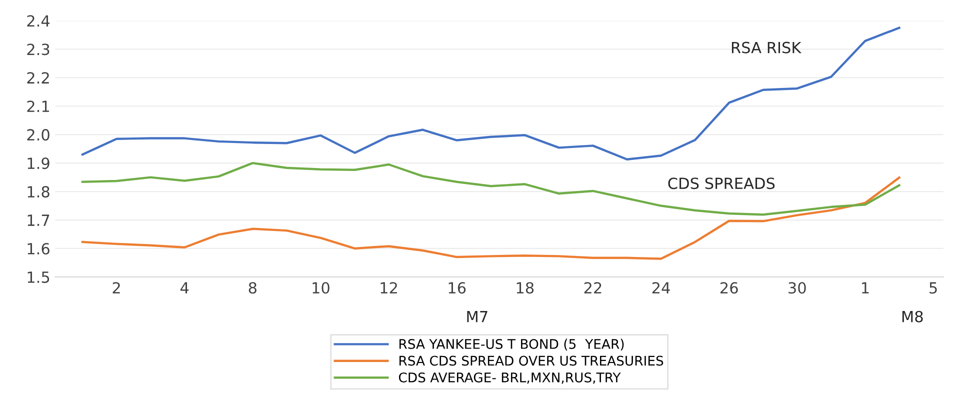 The height and width of the screenshot is (414, 953). I want to click on x-tick-label: 2, so click(116, 288).